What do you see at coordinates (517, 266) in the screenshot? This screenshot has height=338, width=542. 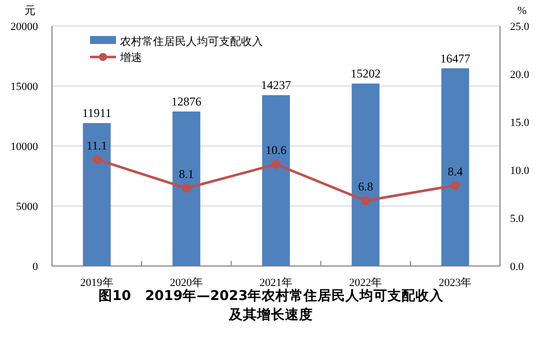 I see `y2-tick-label: 0.0` at bounding box center [517, 266].